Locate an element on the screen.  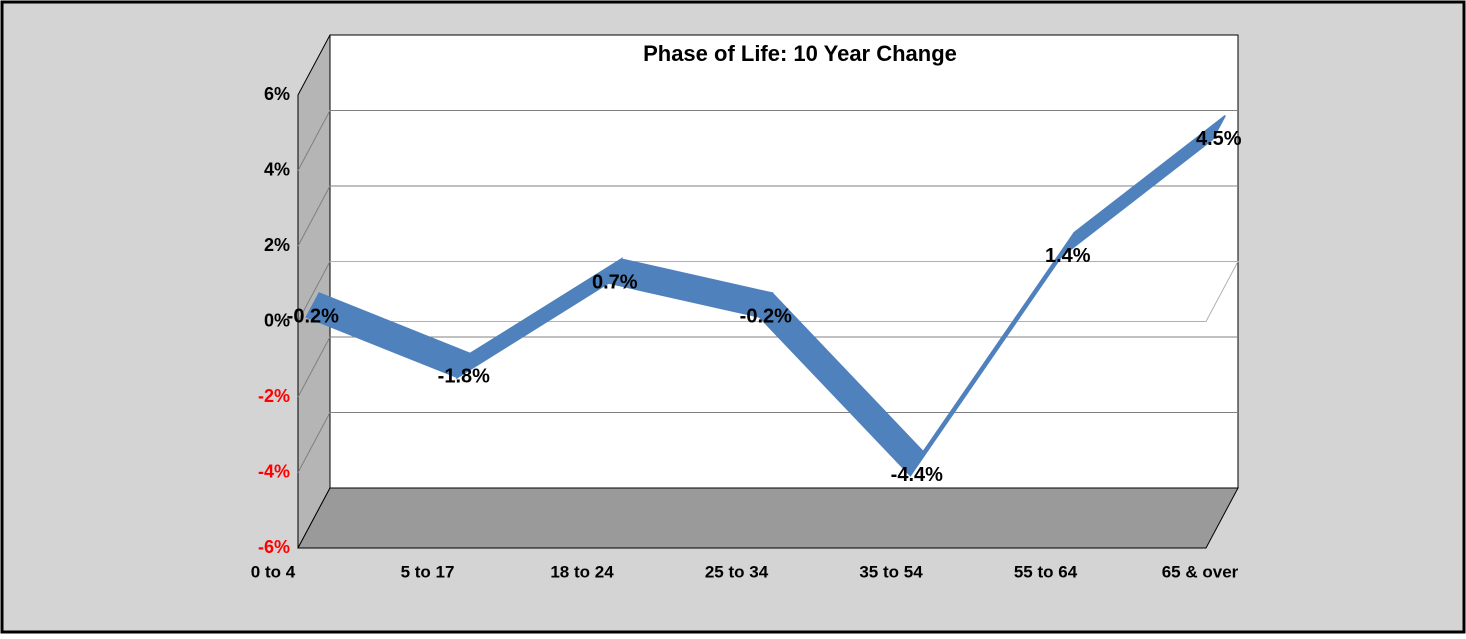
y-tick-label: 0% is located at coordinates (277, 320).